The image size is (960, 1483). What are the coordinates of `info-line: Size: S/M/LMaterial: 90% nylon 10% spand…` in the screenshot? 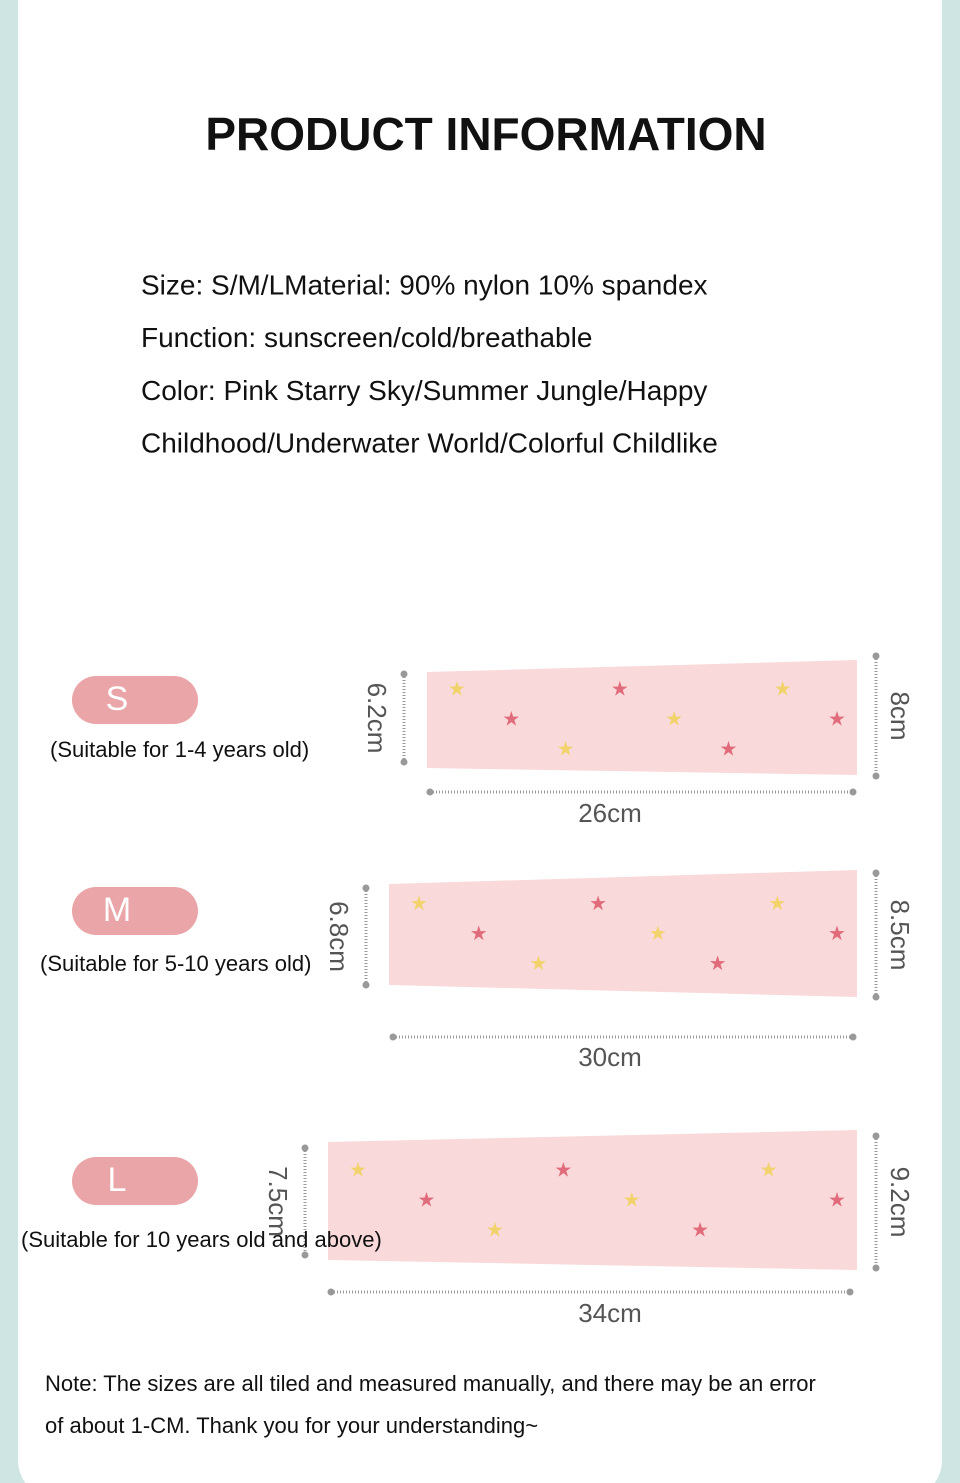 It's located at (424, 284).